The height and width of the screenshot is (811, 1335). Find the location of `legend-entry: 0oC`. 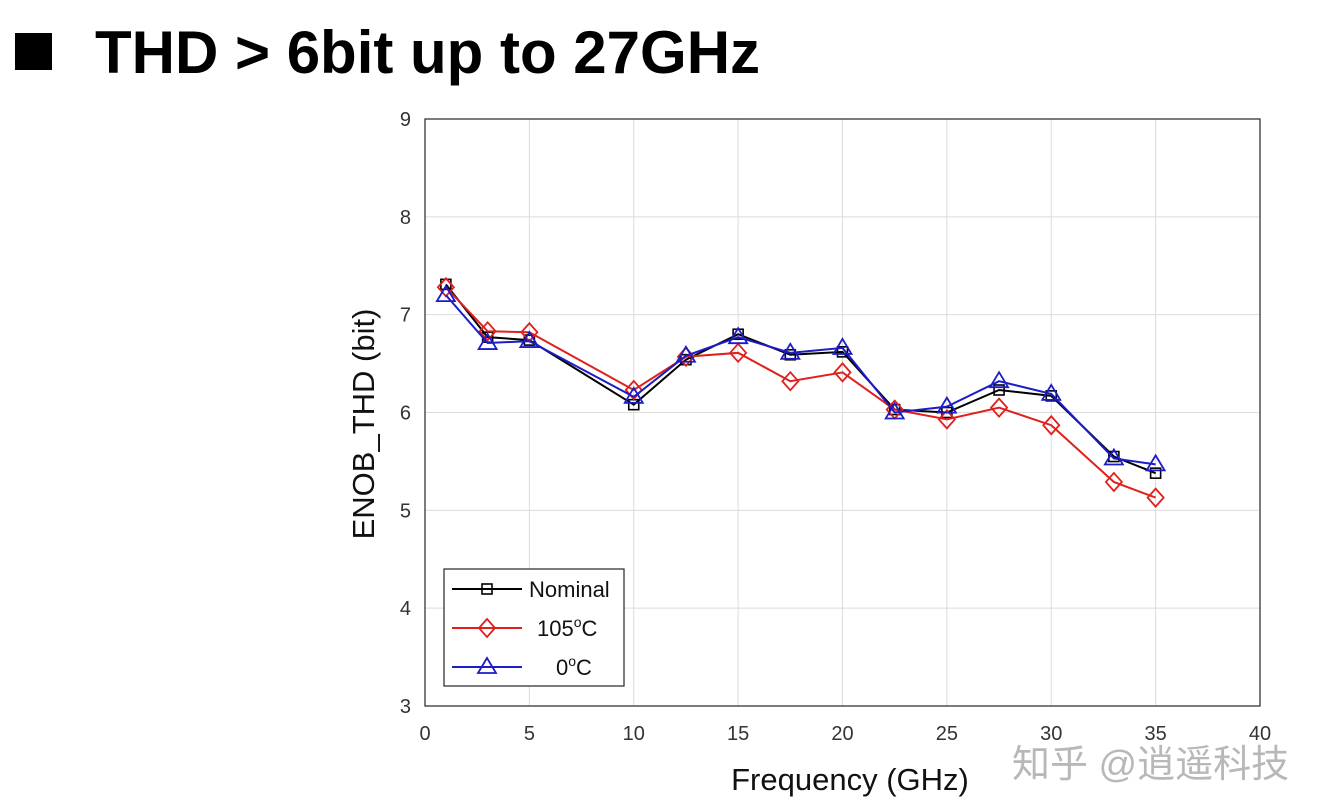

legend-entry: 0oC is located at coordinates (522, 666).